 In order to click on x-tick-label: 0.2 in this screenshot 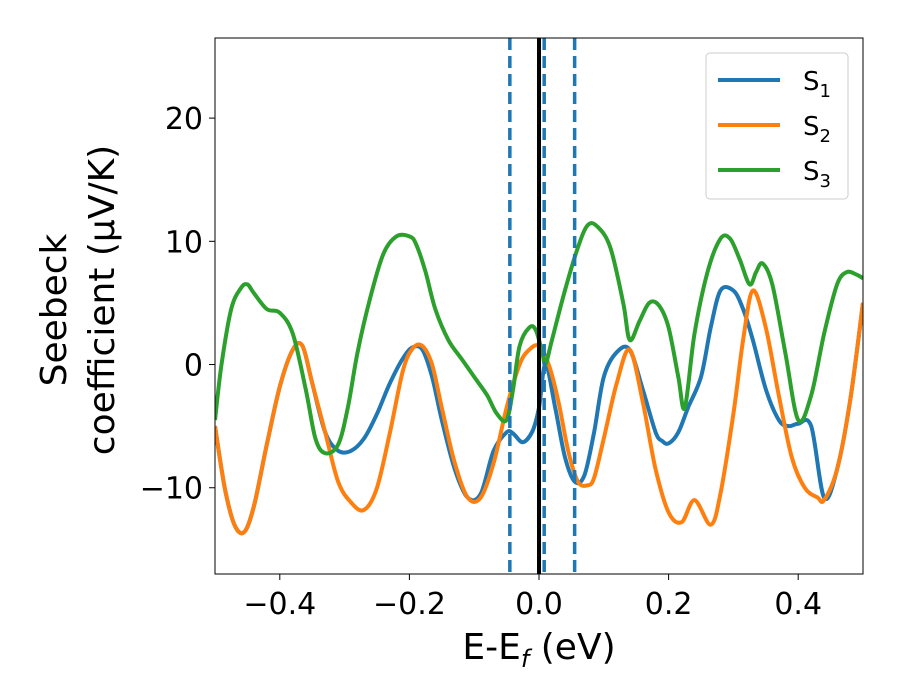, I will do `click(669, 604)`.